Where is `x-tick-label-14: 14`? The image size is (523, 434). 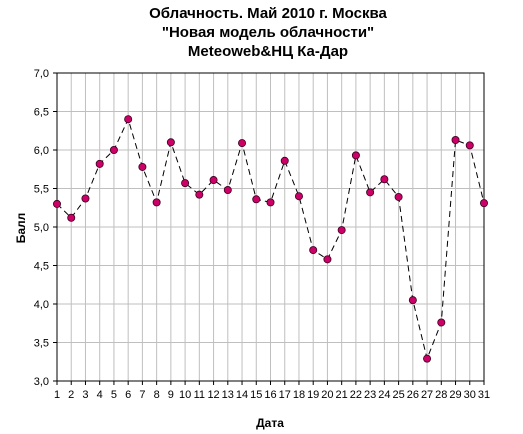 x-tick-label-14: 14 is located at coordinates (242, 395).